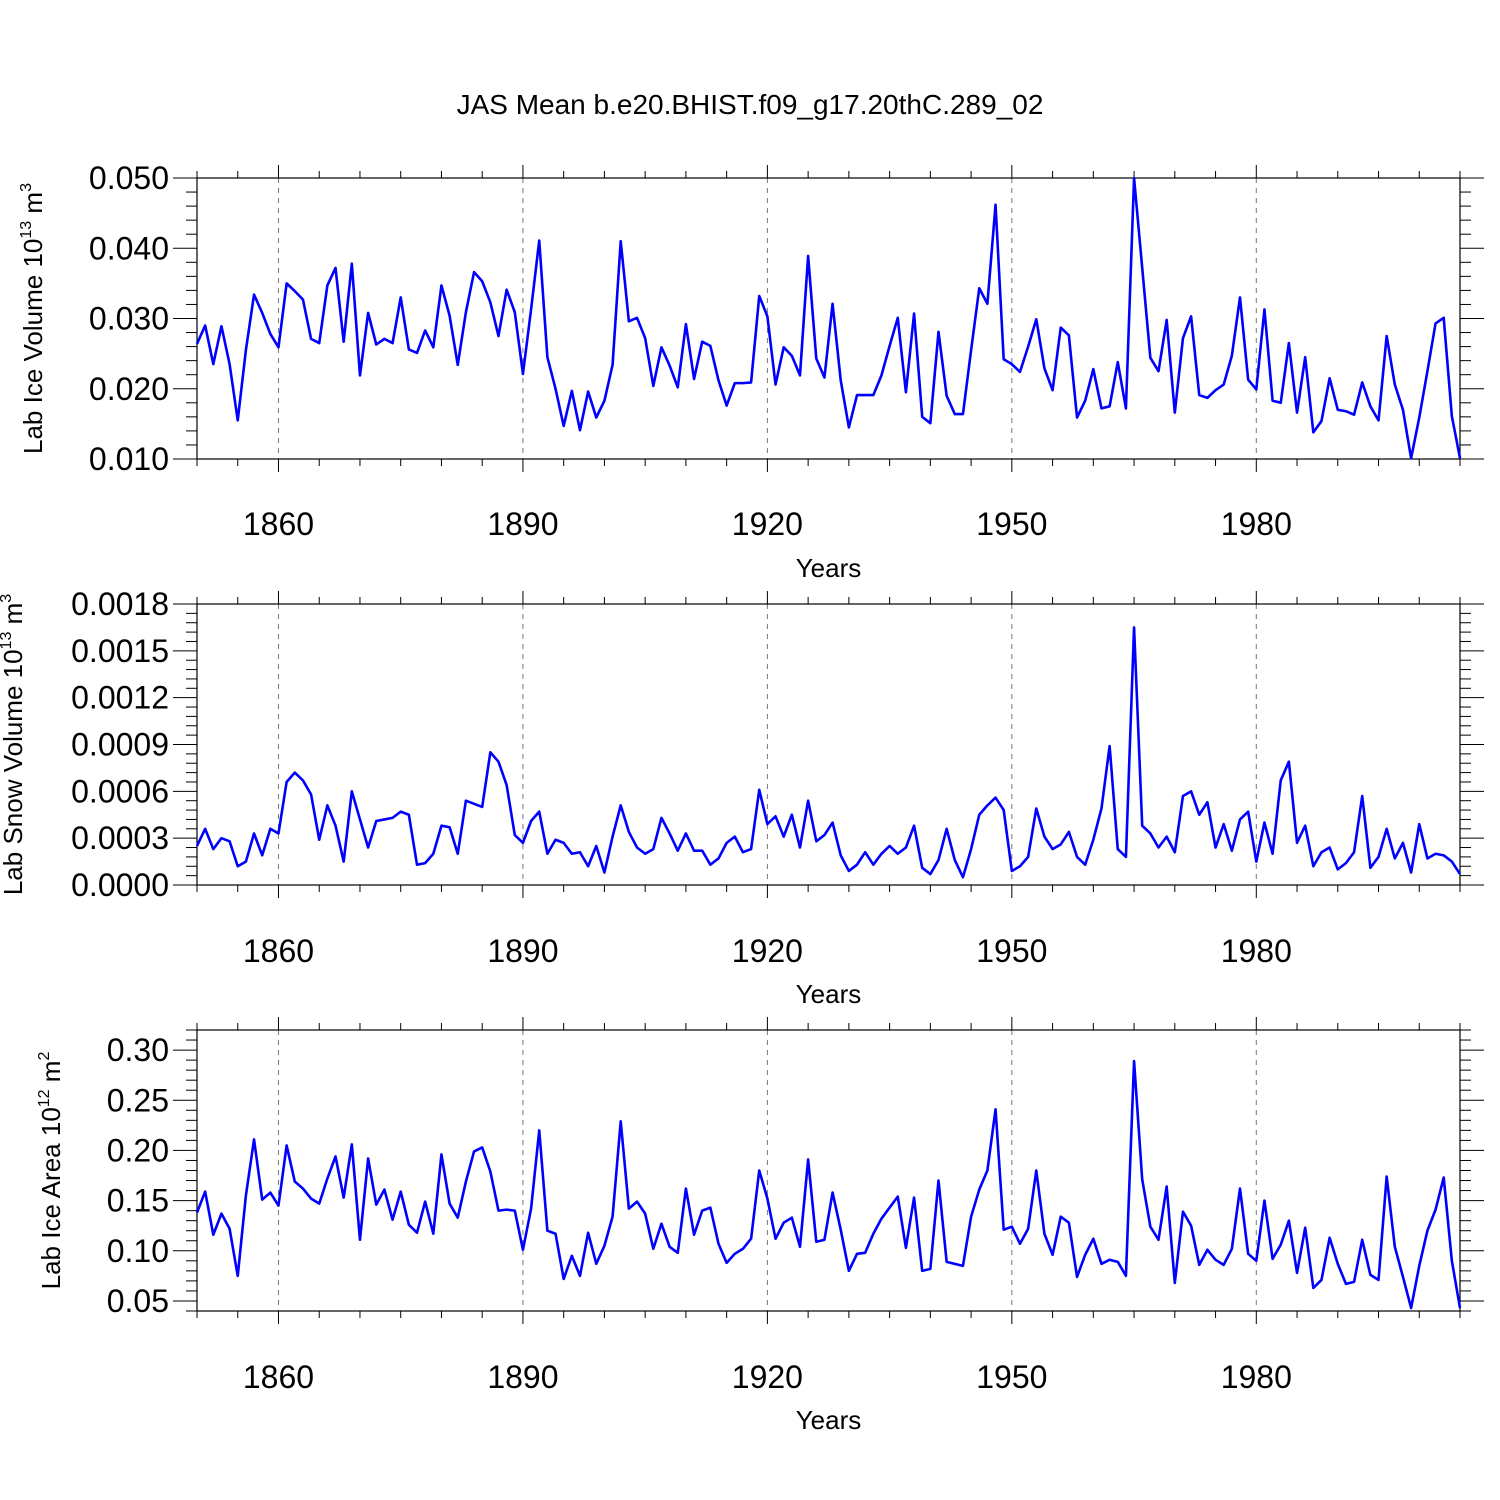 The width and height of the screenshot is (1500, 1500). What do you see at coordinates (129, 319) in the screenshot?
I see `y-tick-label: 0.030` at bounding box center [129, 319].